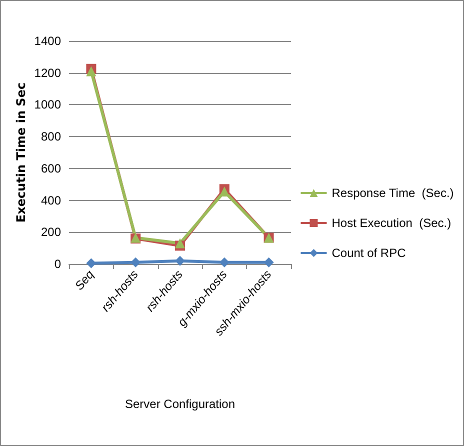 This screenshot has height=446, width=464. I want to click on y-tick-label: 600, so click(51, 168).